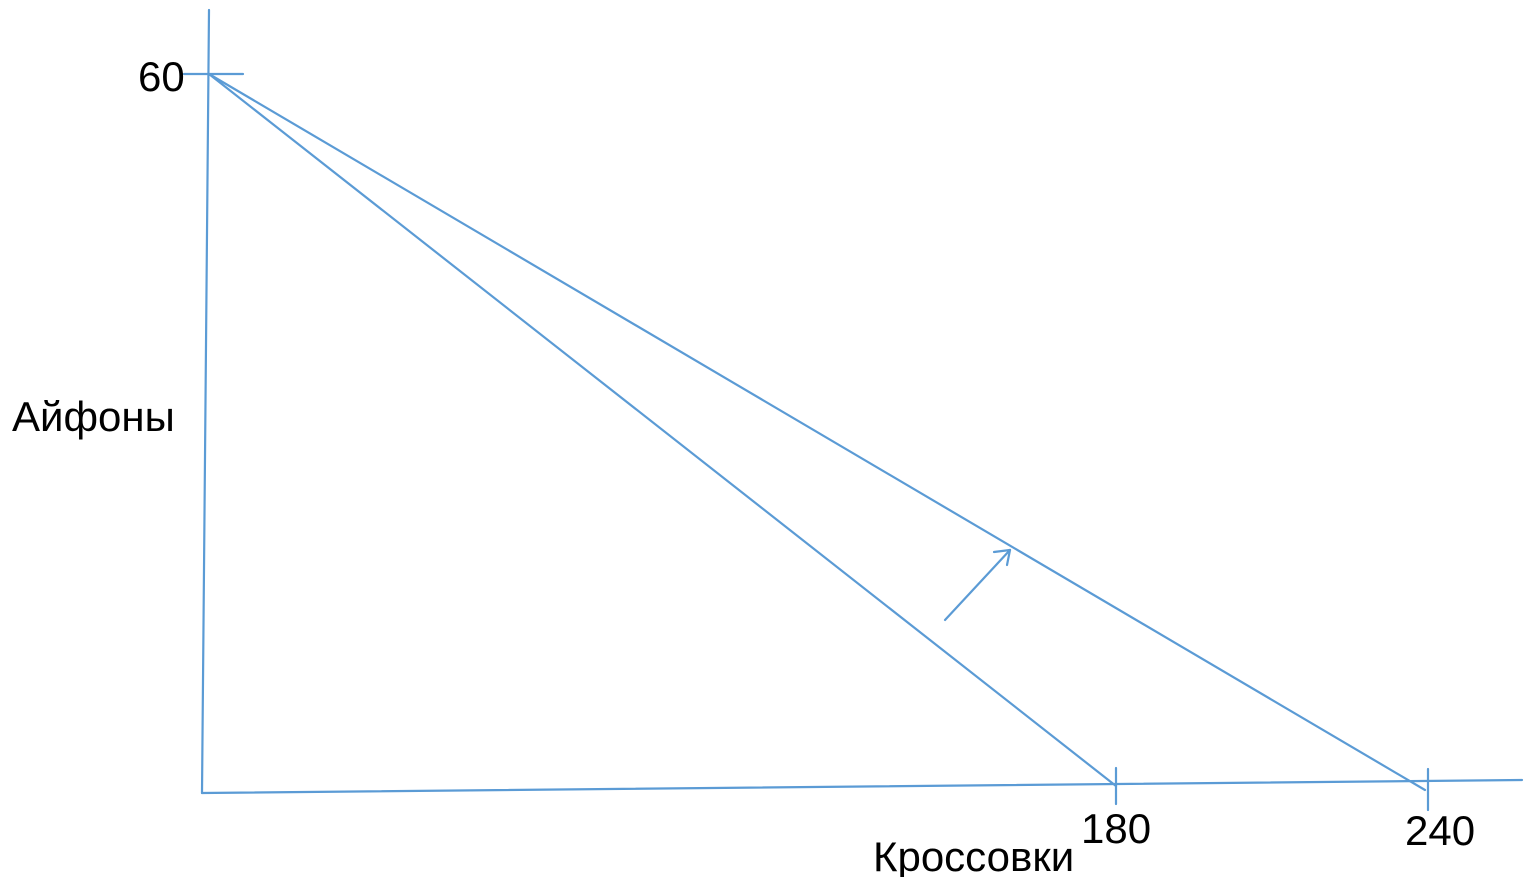 This screenshot has width=1524, height=877. I want to click on x-tick-label-180: 180, so click(1116, 828).